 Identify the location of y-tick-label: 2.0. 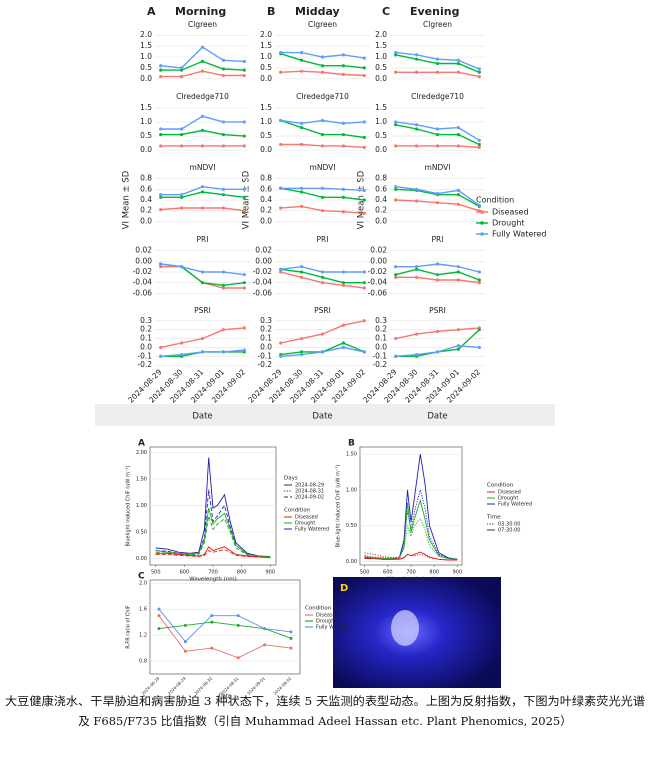
(146, 34).